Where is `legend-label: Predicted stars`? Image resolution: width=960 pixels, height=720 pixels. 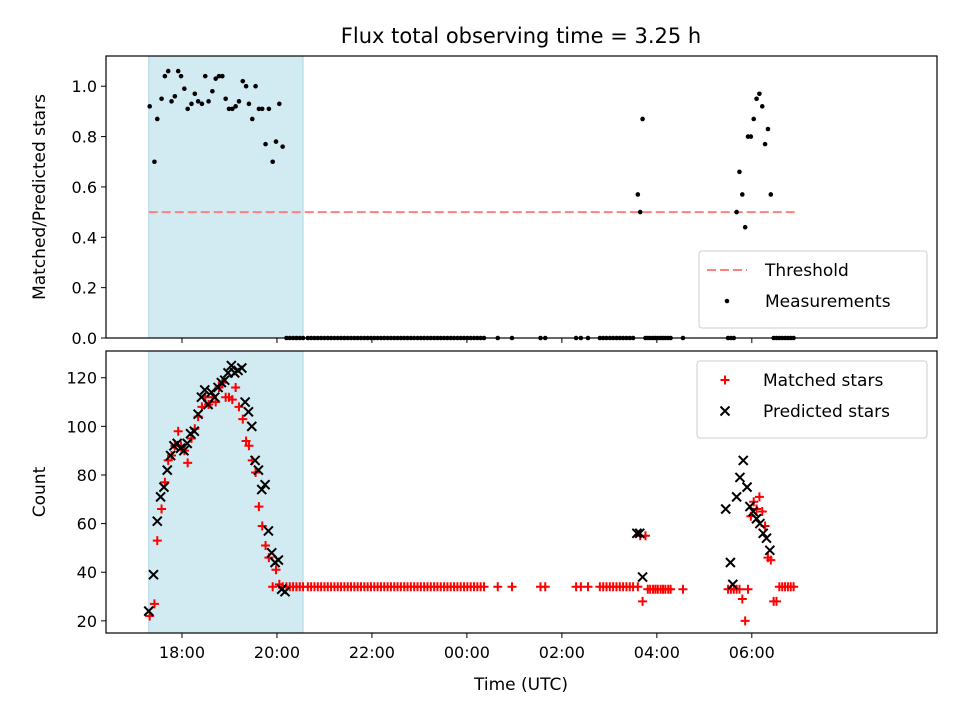
legend-label: Predicted stars is located at coordinates (826, 412).